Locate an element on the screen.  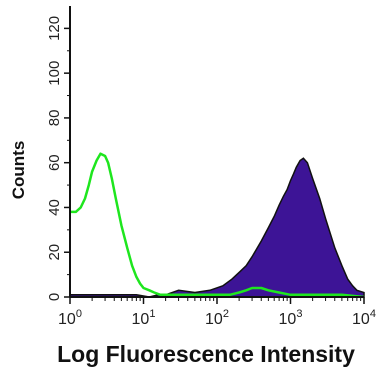
y-axis-label: Counts is located at coordinates (18, 170).